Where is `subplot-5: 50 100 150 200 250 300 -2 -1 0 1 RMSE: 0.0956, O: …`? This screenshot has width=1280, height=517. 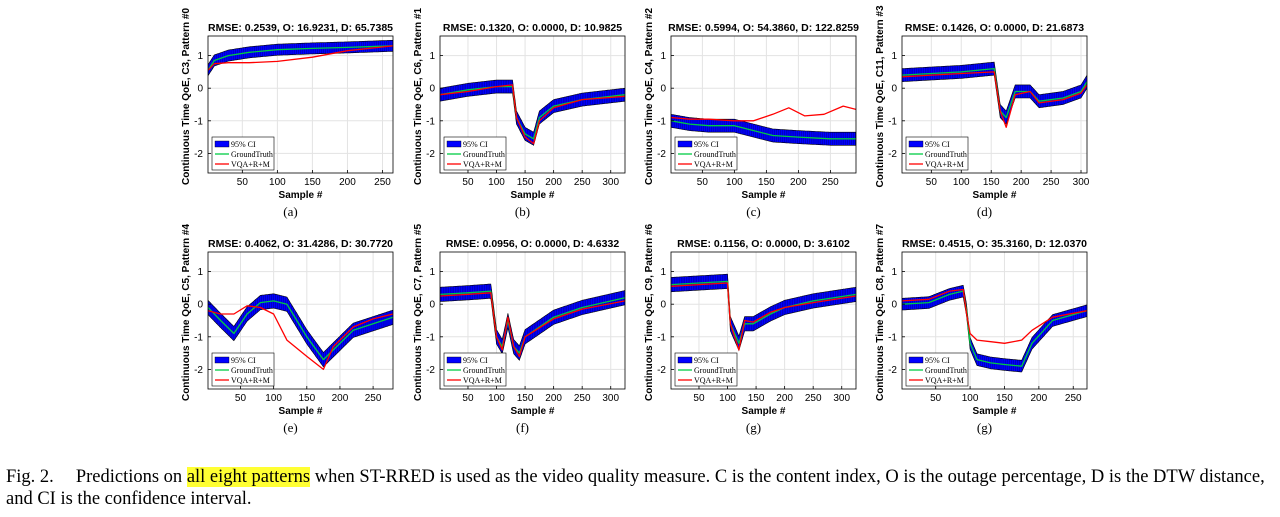
subplot-5: 50 100 150 200 250 300 -2 -1 0 1 RMSE: 0.0956, O: … is located at coordinates (519, 329).